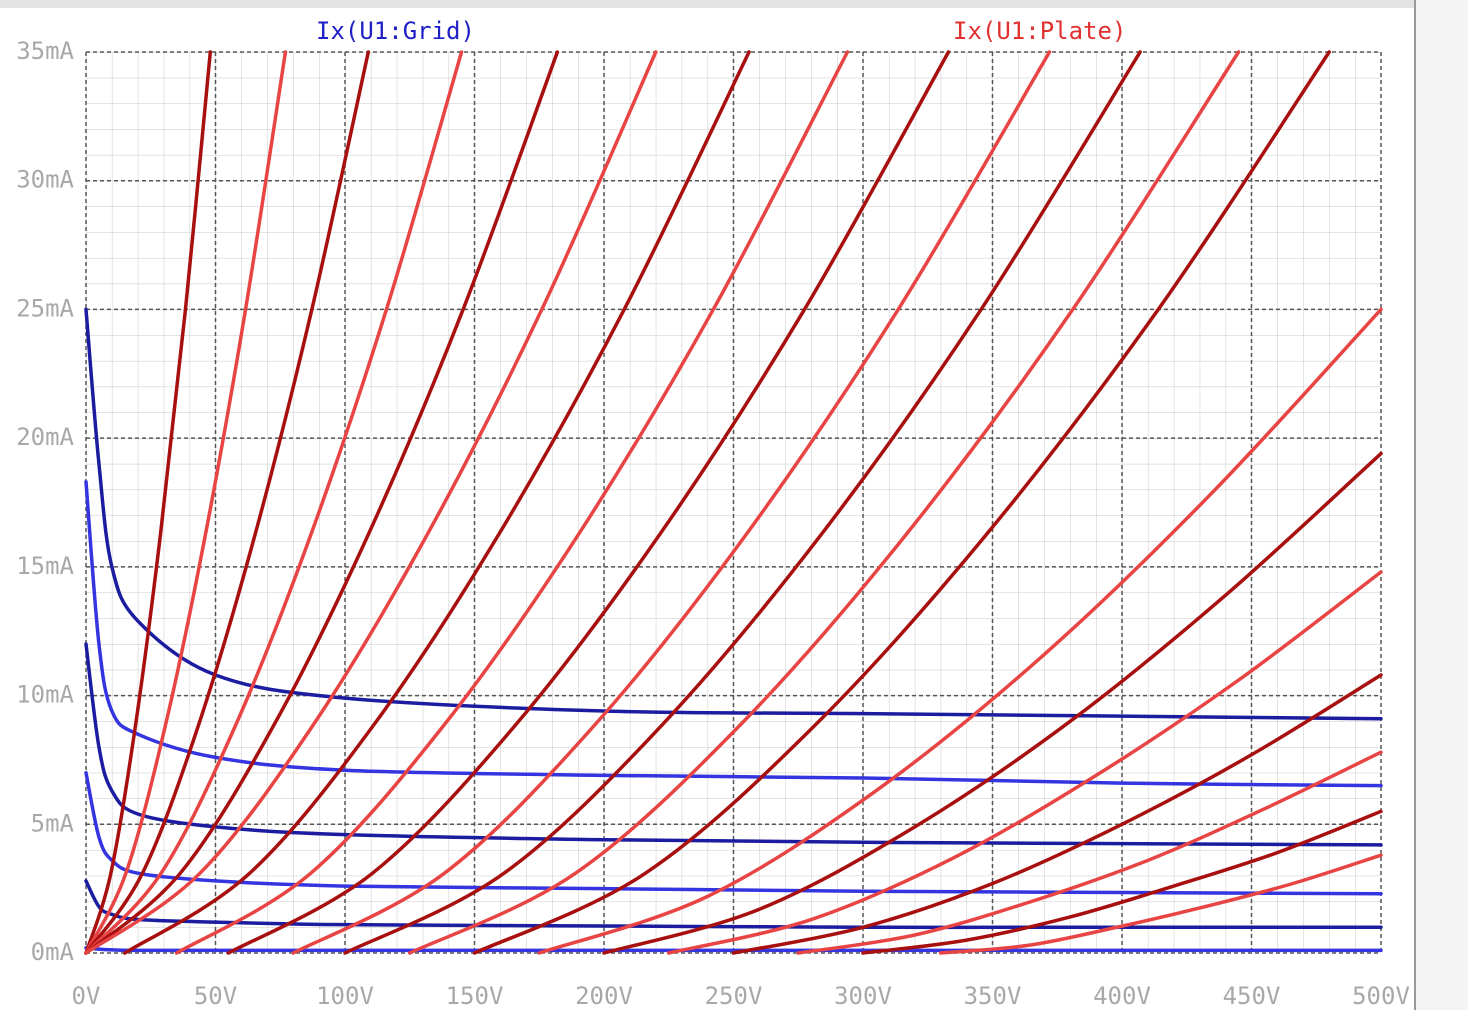 This screenshot has width=1468, height=1010. What do you see at coordinates (1122, 996) in the screenshot?
I see `x-tick-label: 400V` at bounding box center [1122, 996].